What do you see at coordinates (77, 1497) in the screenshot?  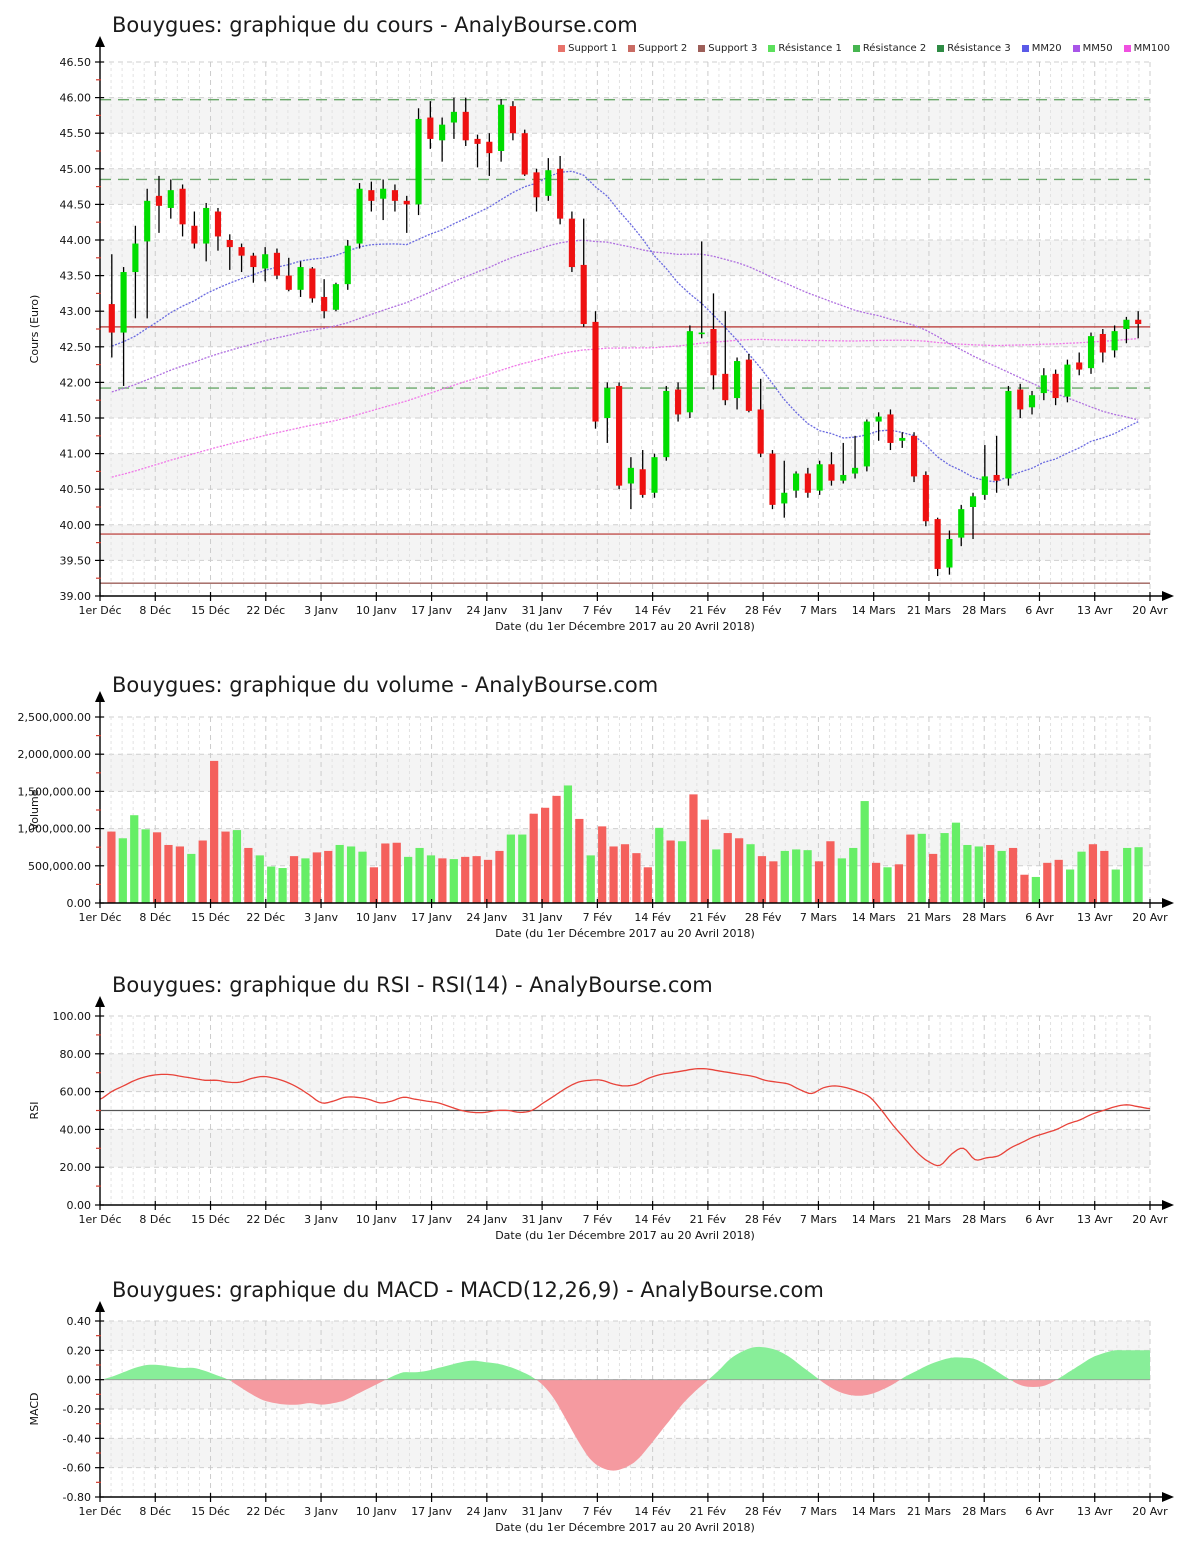 I see `y-axis-tick-label: -0.80` at bounding box center [77, 1497].